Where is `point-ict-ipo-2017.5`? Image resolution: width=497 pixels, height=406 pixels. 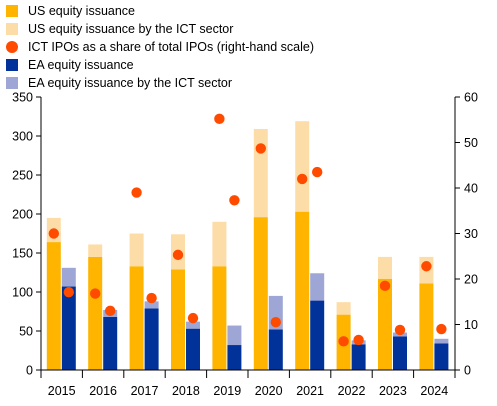 point-ict-ipo-2017.5 is located at coordinates (151, 298).